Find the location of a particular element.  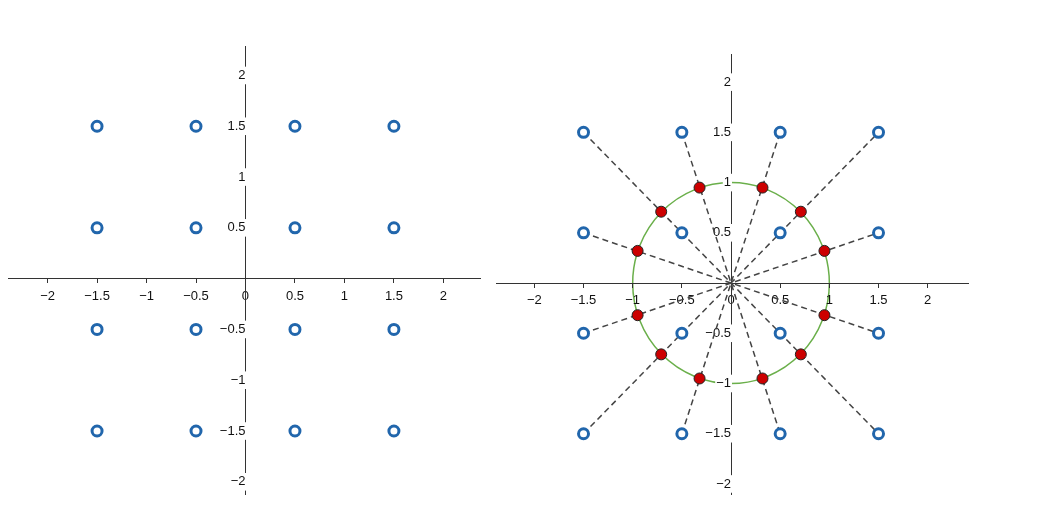

x-tick-label: 1 is located at coordinates (344, 296).